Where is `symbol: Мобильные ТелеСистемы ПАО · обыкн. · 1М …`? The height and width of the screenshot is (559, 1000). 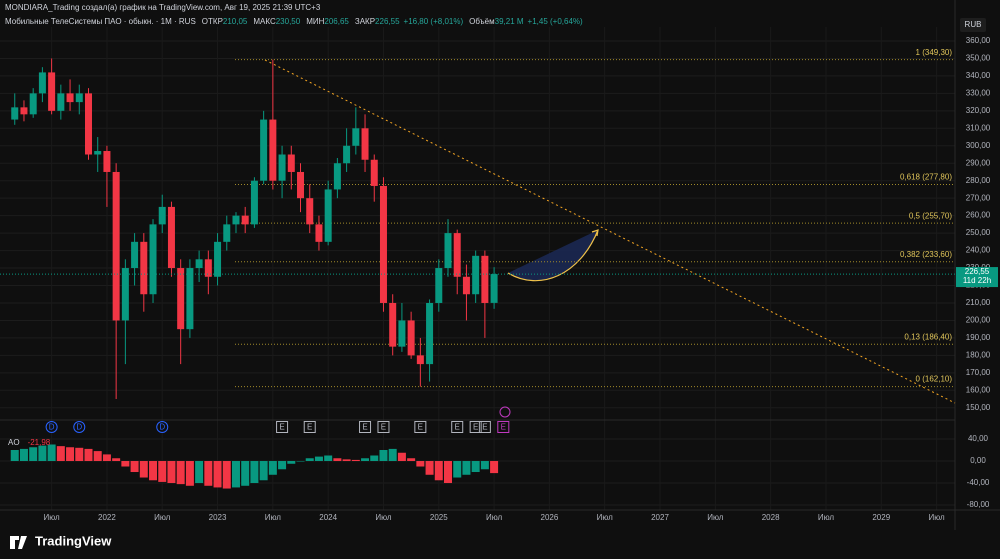 symbol: Мобильные ТелеСистемы ПАО · обыкн. · 1М … is located at coordinates (100, 21).